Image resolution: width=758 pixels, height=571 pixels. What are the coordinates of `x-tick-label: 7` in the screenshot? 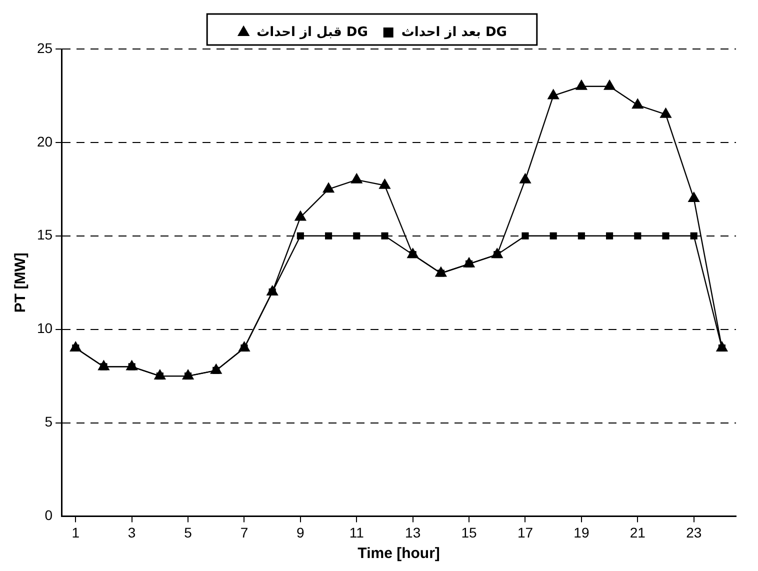 It's located at (244, 532).